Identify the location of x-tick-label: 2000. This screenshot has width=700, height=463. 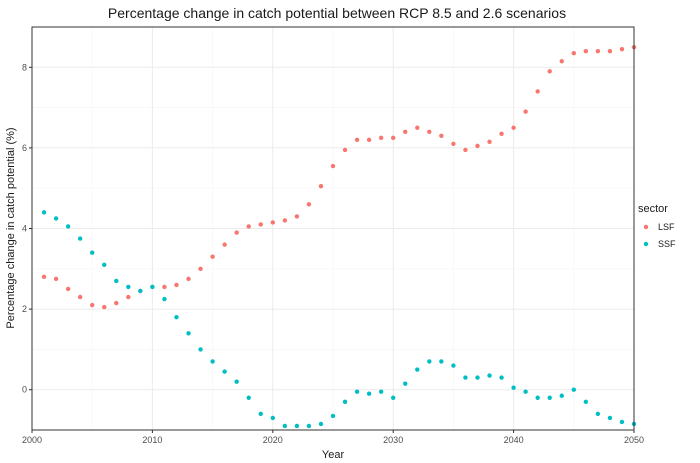
(32, 440).